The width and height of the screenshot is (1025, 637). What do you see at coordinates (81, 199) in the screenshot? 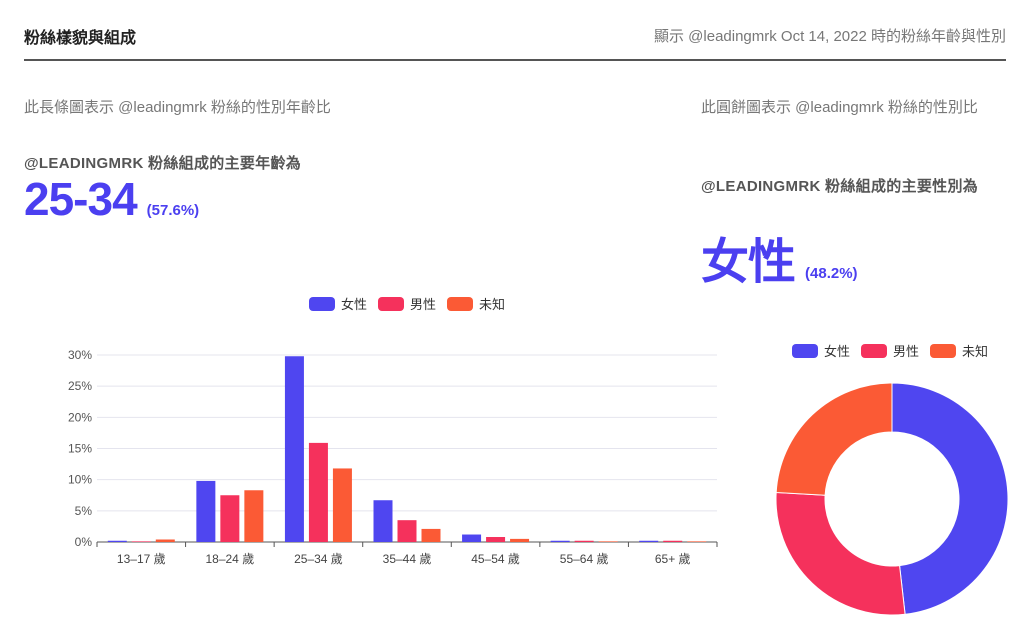
I see `age-highlight-value: 25-34` at bounding box center [81, 199].